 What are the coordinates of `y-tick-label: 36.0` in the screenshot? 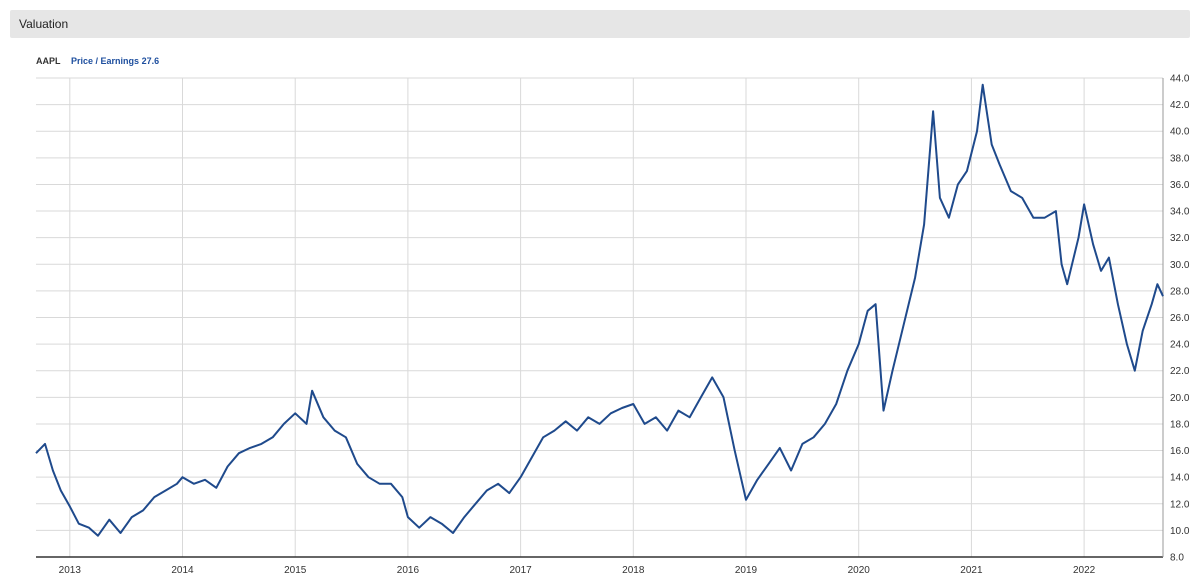 It's located at (1180, 185).